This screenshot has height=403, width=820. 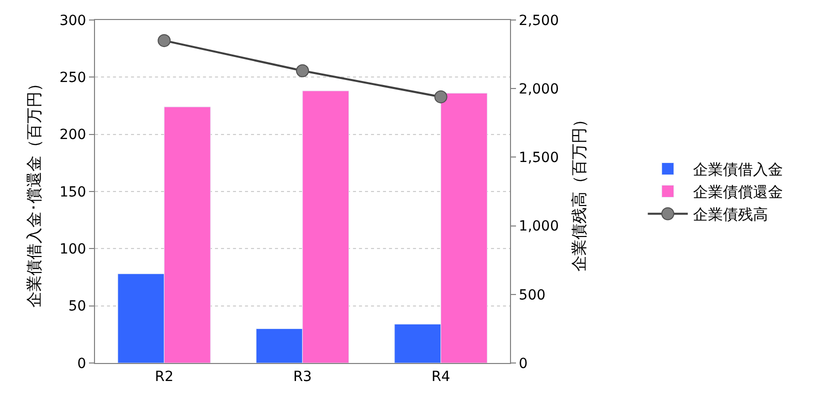 I want to click on y2-tick-label: 500, so click(x=532, y=295).